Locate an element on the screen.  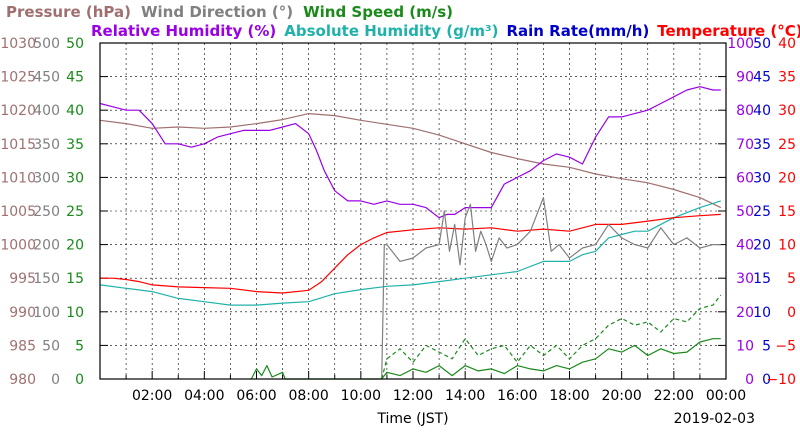
y-tick-label-humidity: 10 is located at coordinates (745, 346).